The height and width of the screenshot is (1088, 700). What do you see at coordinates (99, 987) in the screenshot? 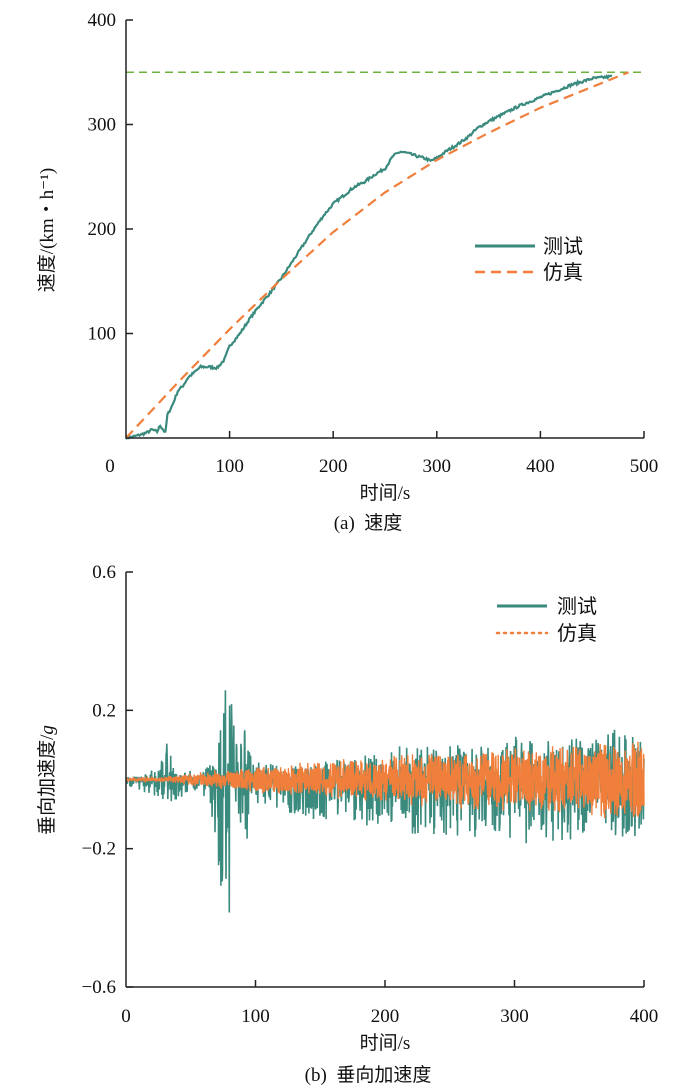
I see `y-tick-label: −0.6` at bounding box center [99, 987].